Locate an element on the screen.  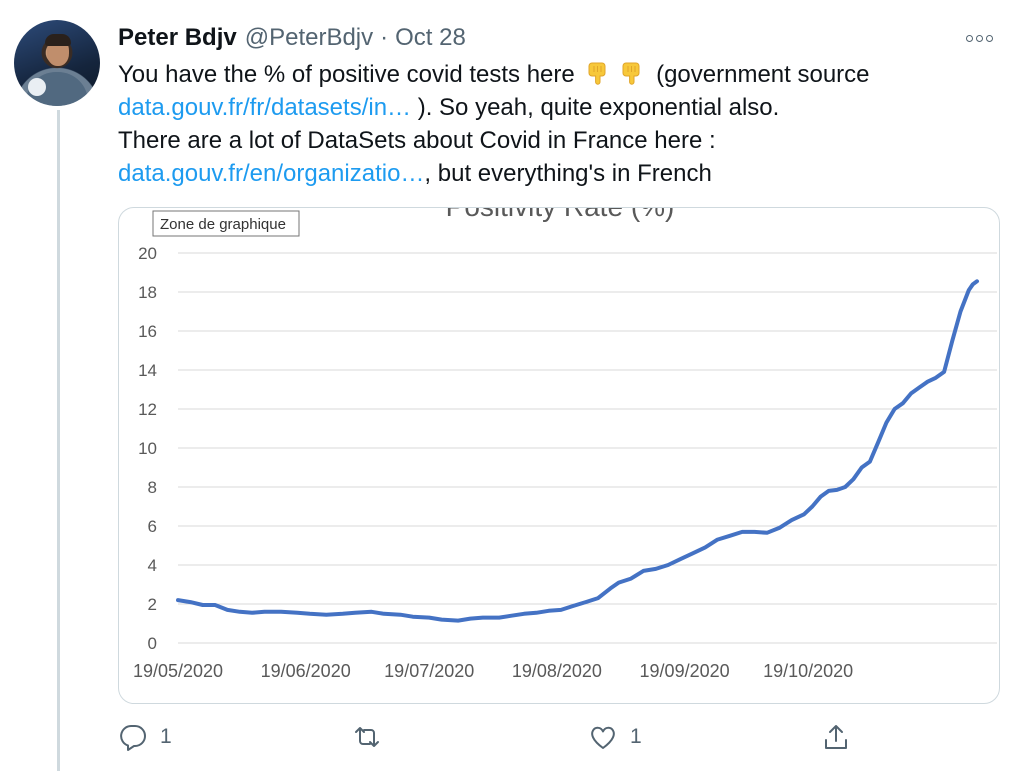
tweet-text-segment: ). So yeah, quite exponential also. is located at coordinates (595, 107).